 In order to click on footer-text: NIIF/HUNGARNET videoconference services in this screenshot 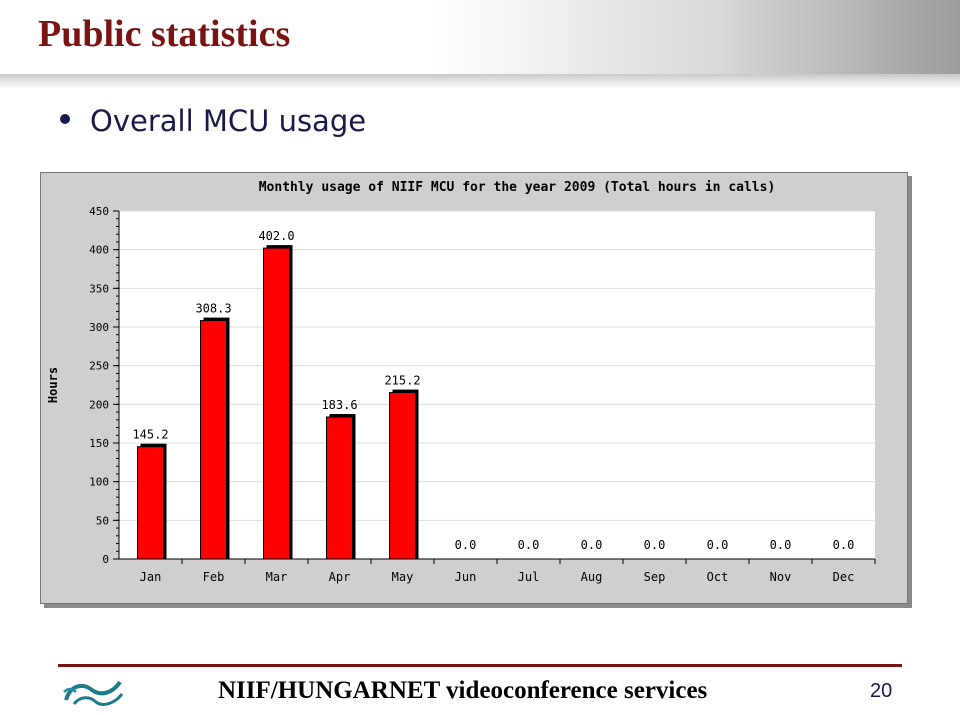, I will do `click(463, 690)`.